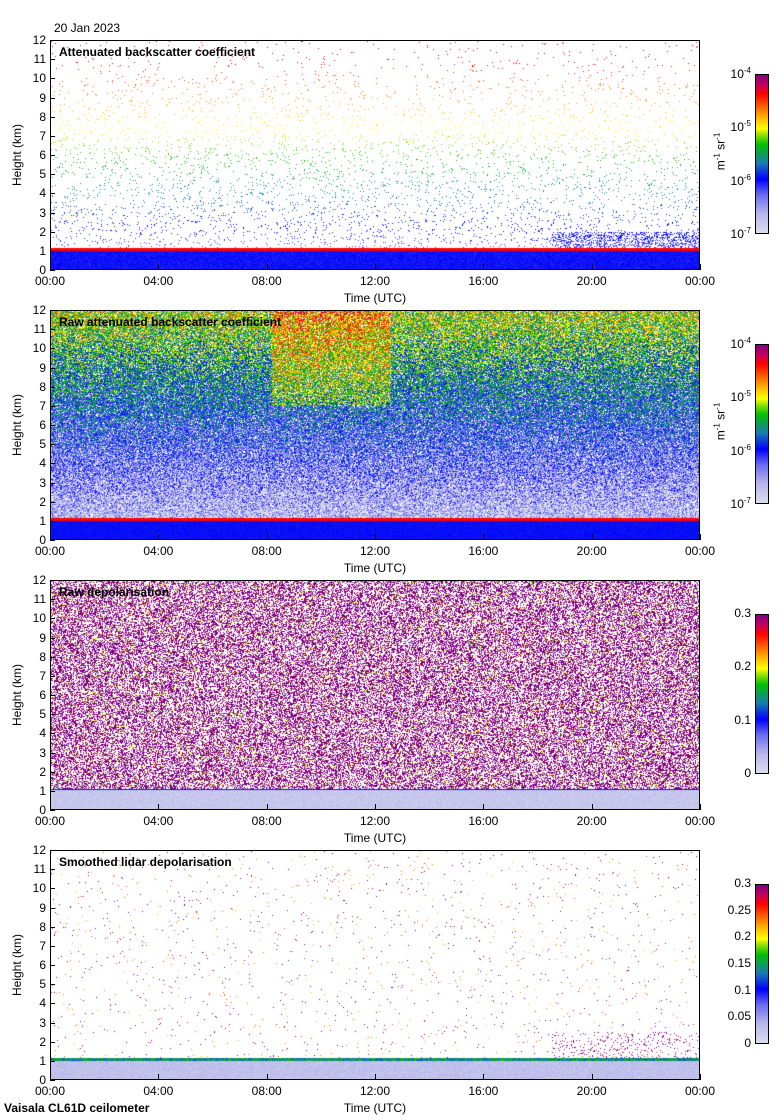  I want to click on colorbar-tick-label: 0.05, so click(739, 1016).